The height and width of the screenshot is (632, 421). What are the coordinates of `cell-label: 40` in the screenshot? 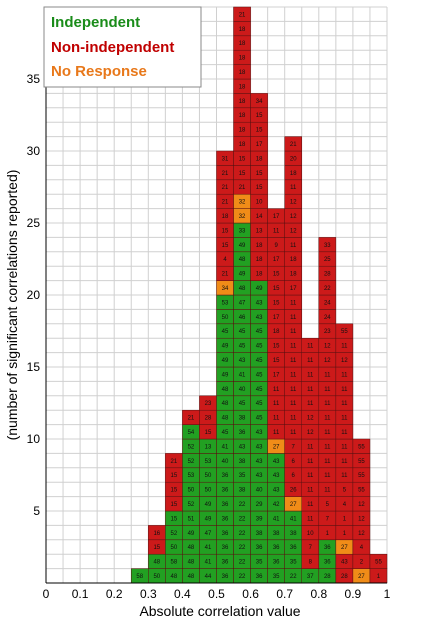 It's located at (242, 390).